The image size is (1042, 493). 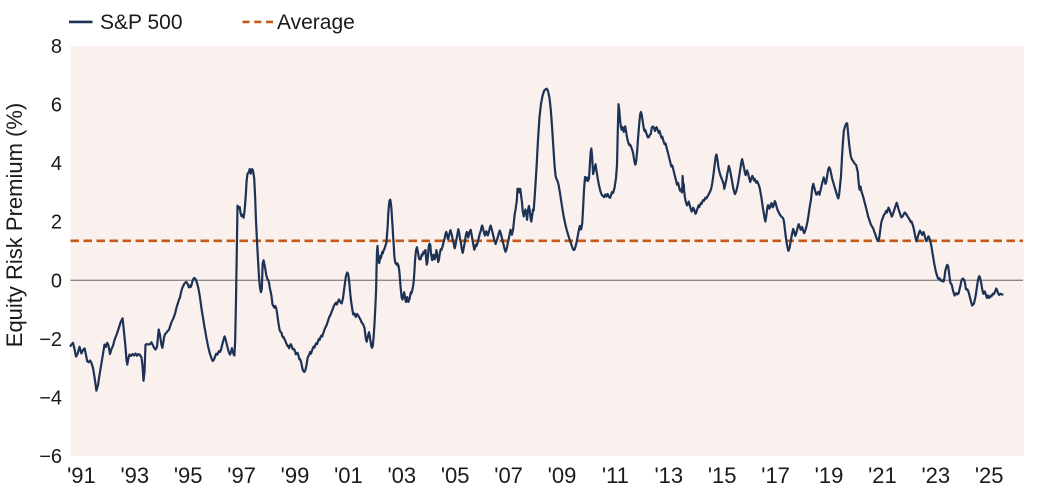 What do you see at coordinates (14, 225) in the screenshot?
I see `svg-text: Equity Risk Premium (%)` at bounding box center [14, 225].